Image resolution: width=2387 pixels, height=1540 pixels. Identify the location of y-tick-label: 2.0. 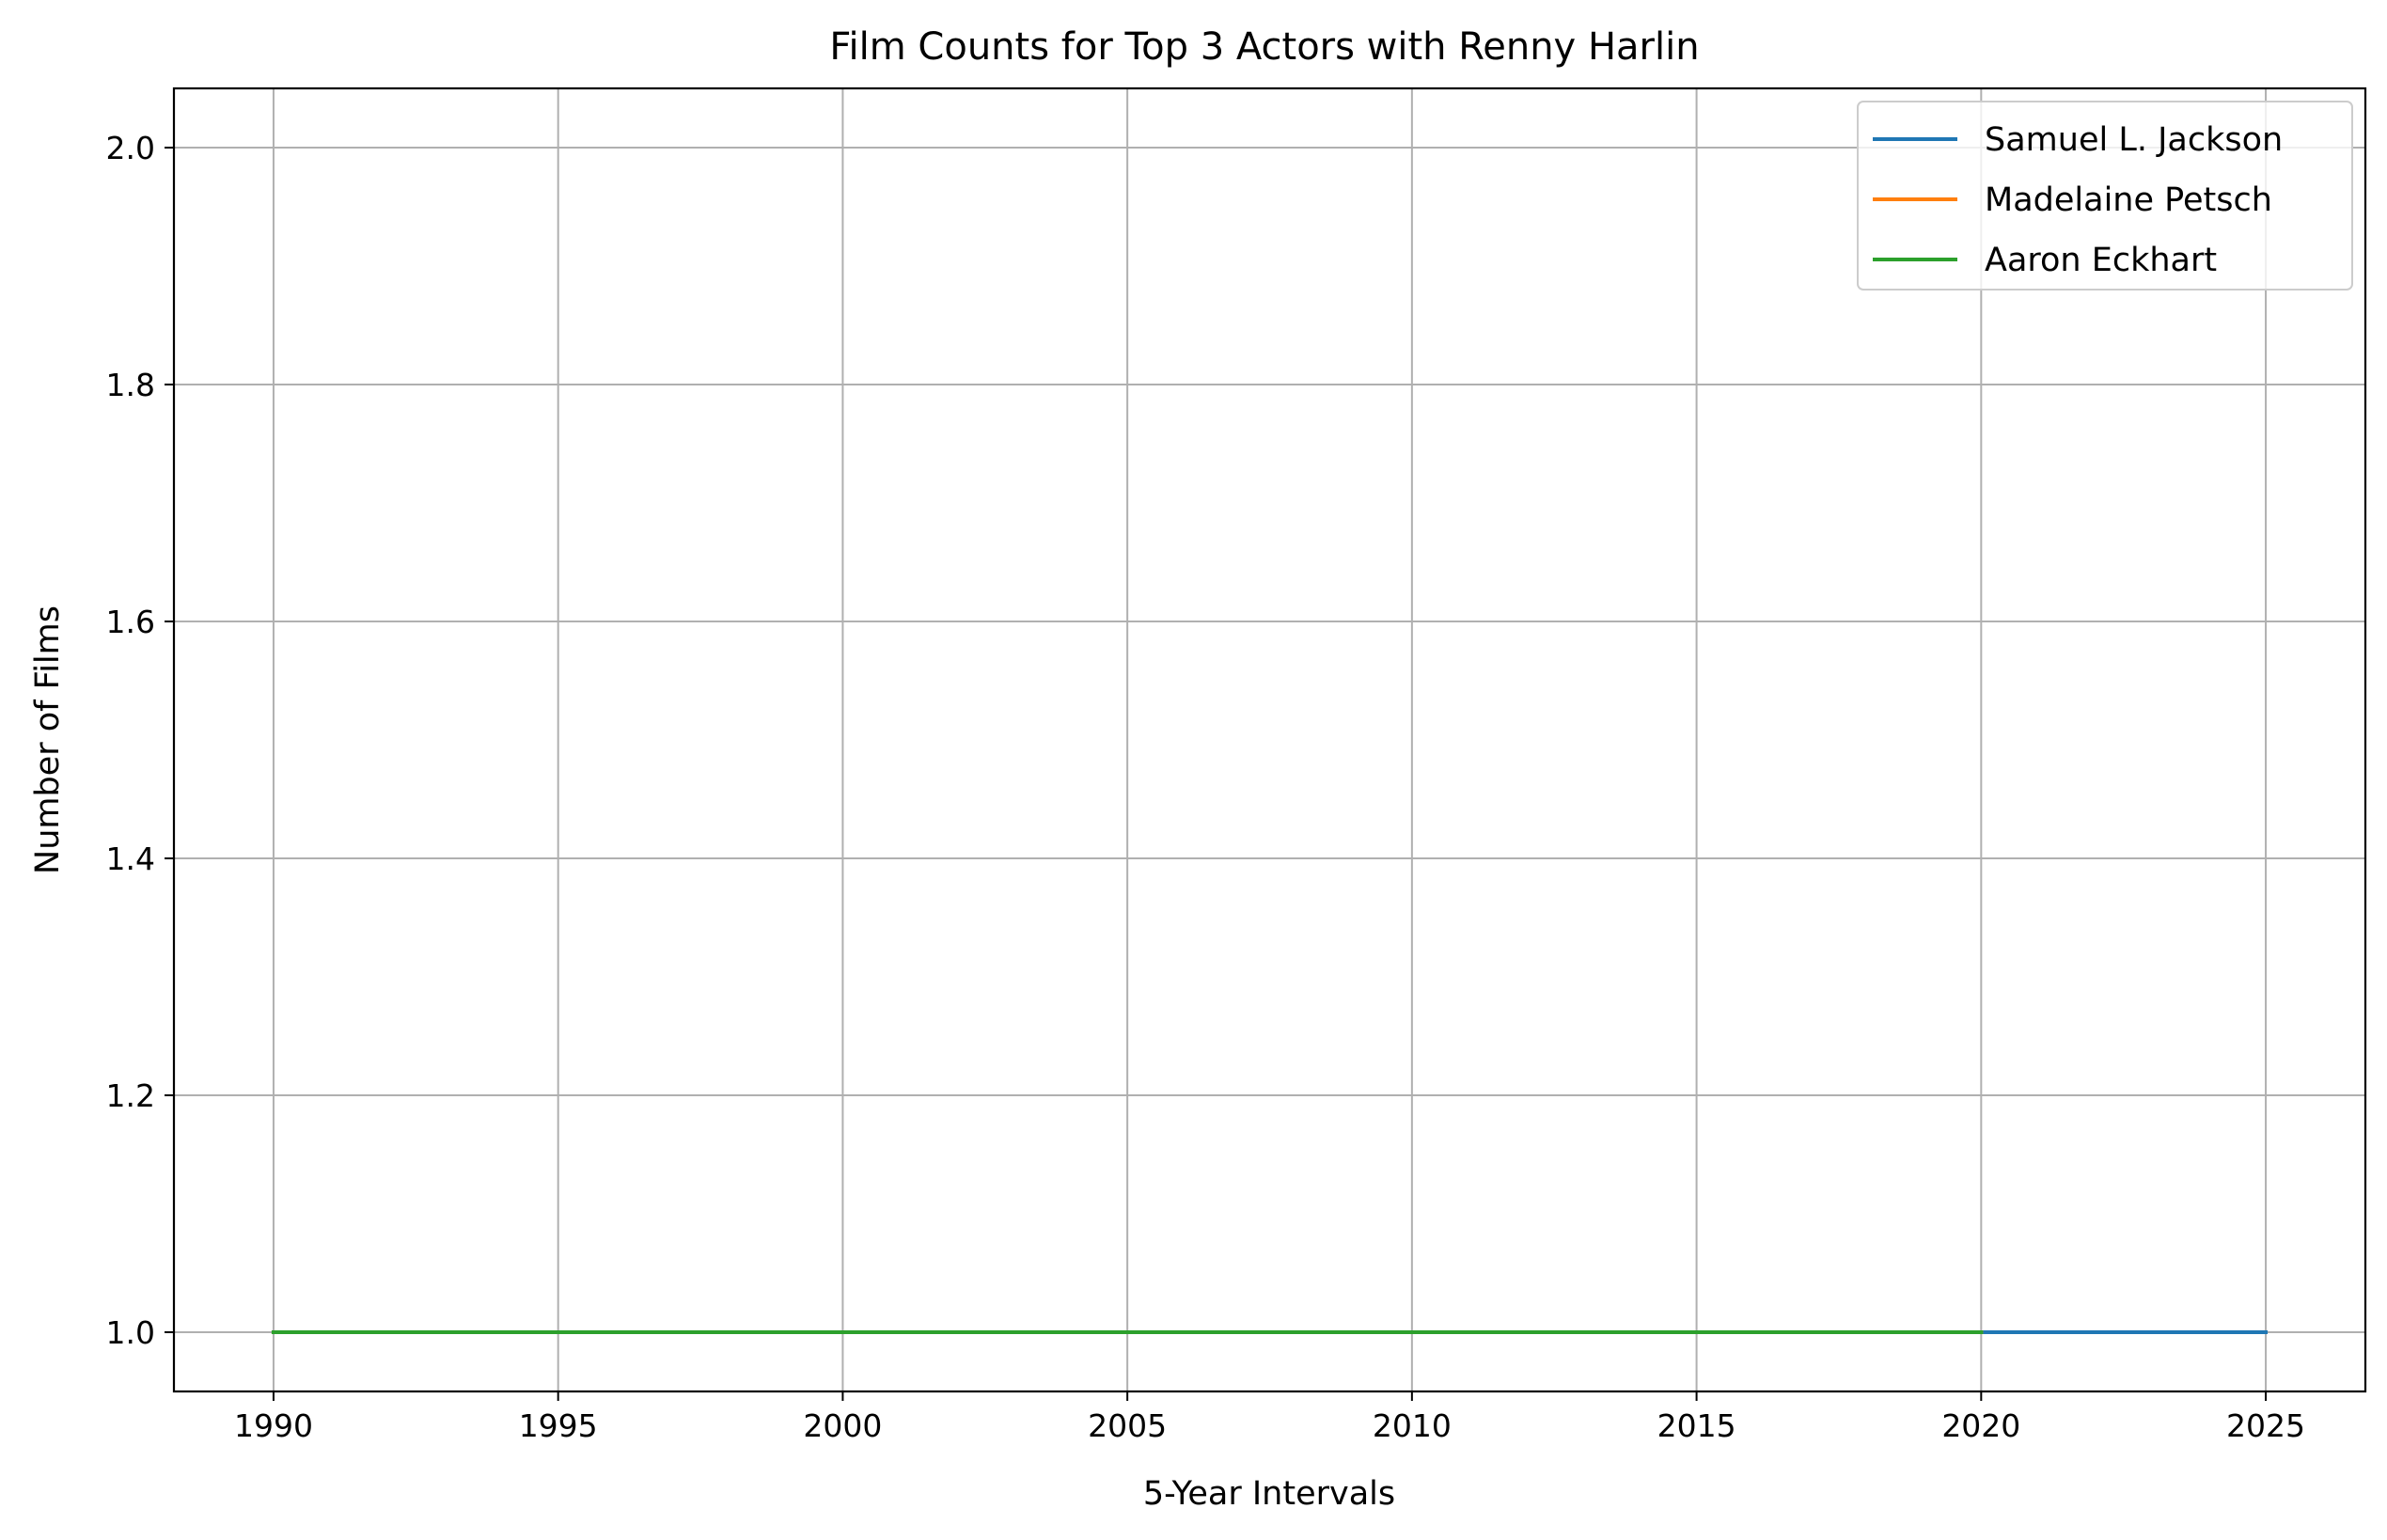
(130, 148).